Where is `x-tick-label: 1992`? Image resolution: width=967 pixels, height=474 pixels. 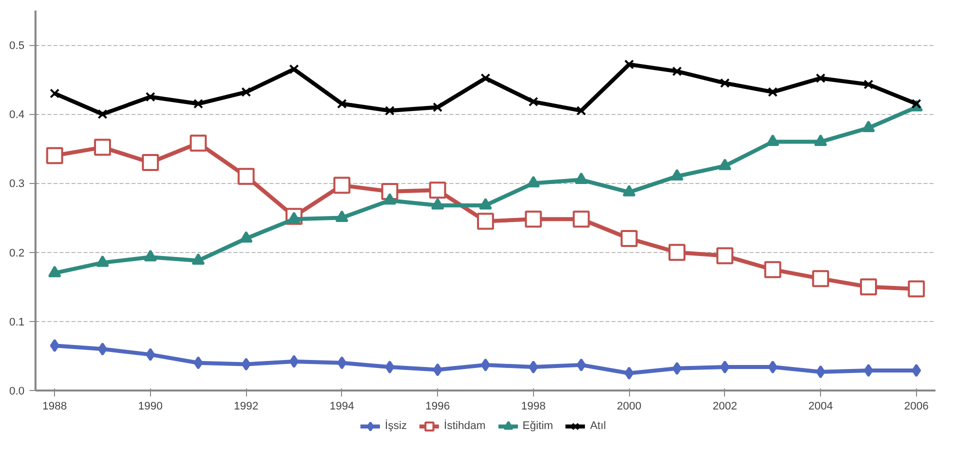
x-tick-label: 1992 is located at coordinates (246, 406).